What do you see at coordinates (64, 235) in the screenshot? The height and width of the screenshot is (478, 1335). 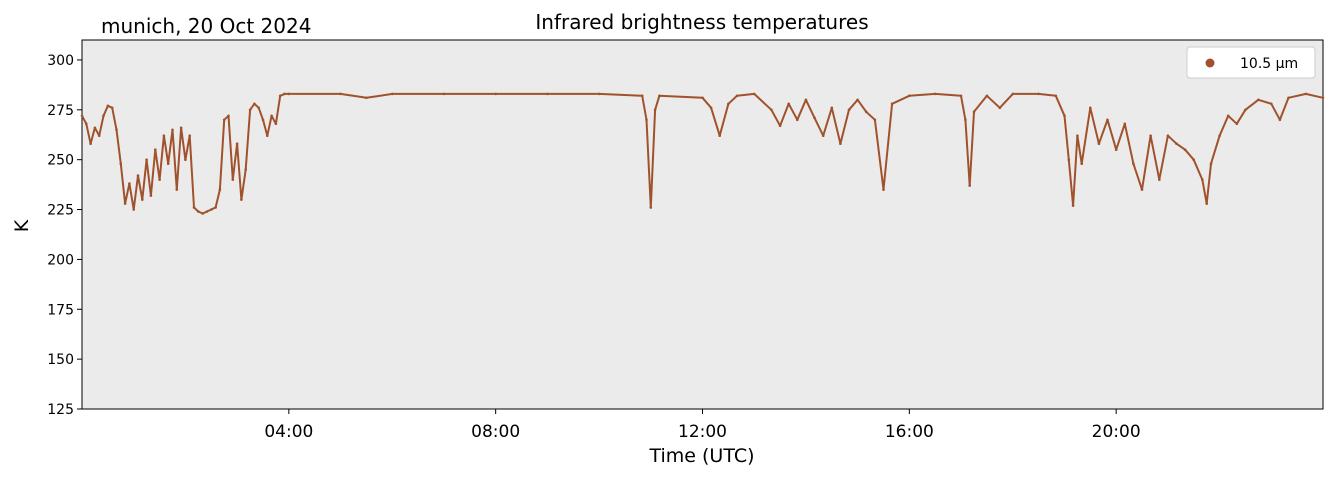 I see `y-axis: 125 150 175 200 225 250 275 300` at bounding box center [64, 235].